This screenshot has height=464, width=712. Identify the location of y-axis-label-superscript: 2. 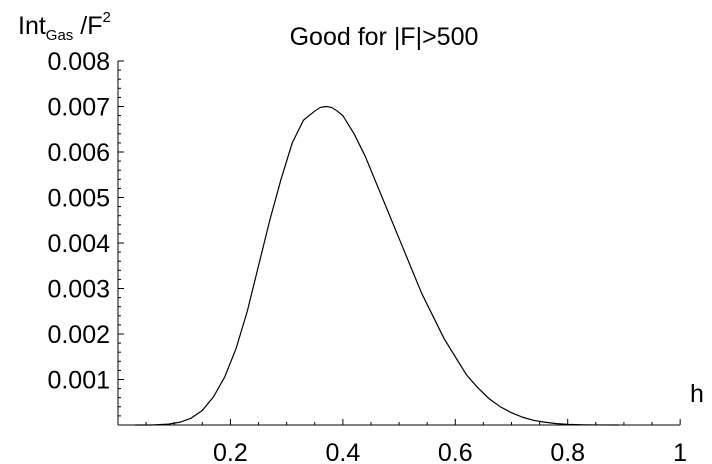
(106, 17).